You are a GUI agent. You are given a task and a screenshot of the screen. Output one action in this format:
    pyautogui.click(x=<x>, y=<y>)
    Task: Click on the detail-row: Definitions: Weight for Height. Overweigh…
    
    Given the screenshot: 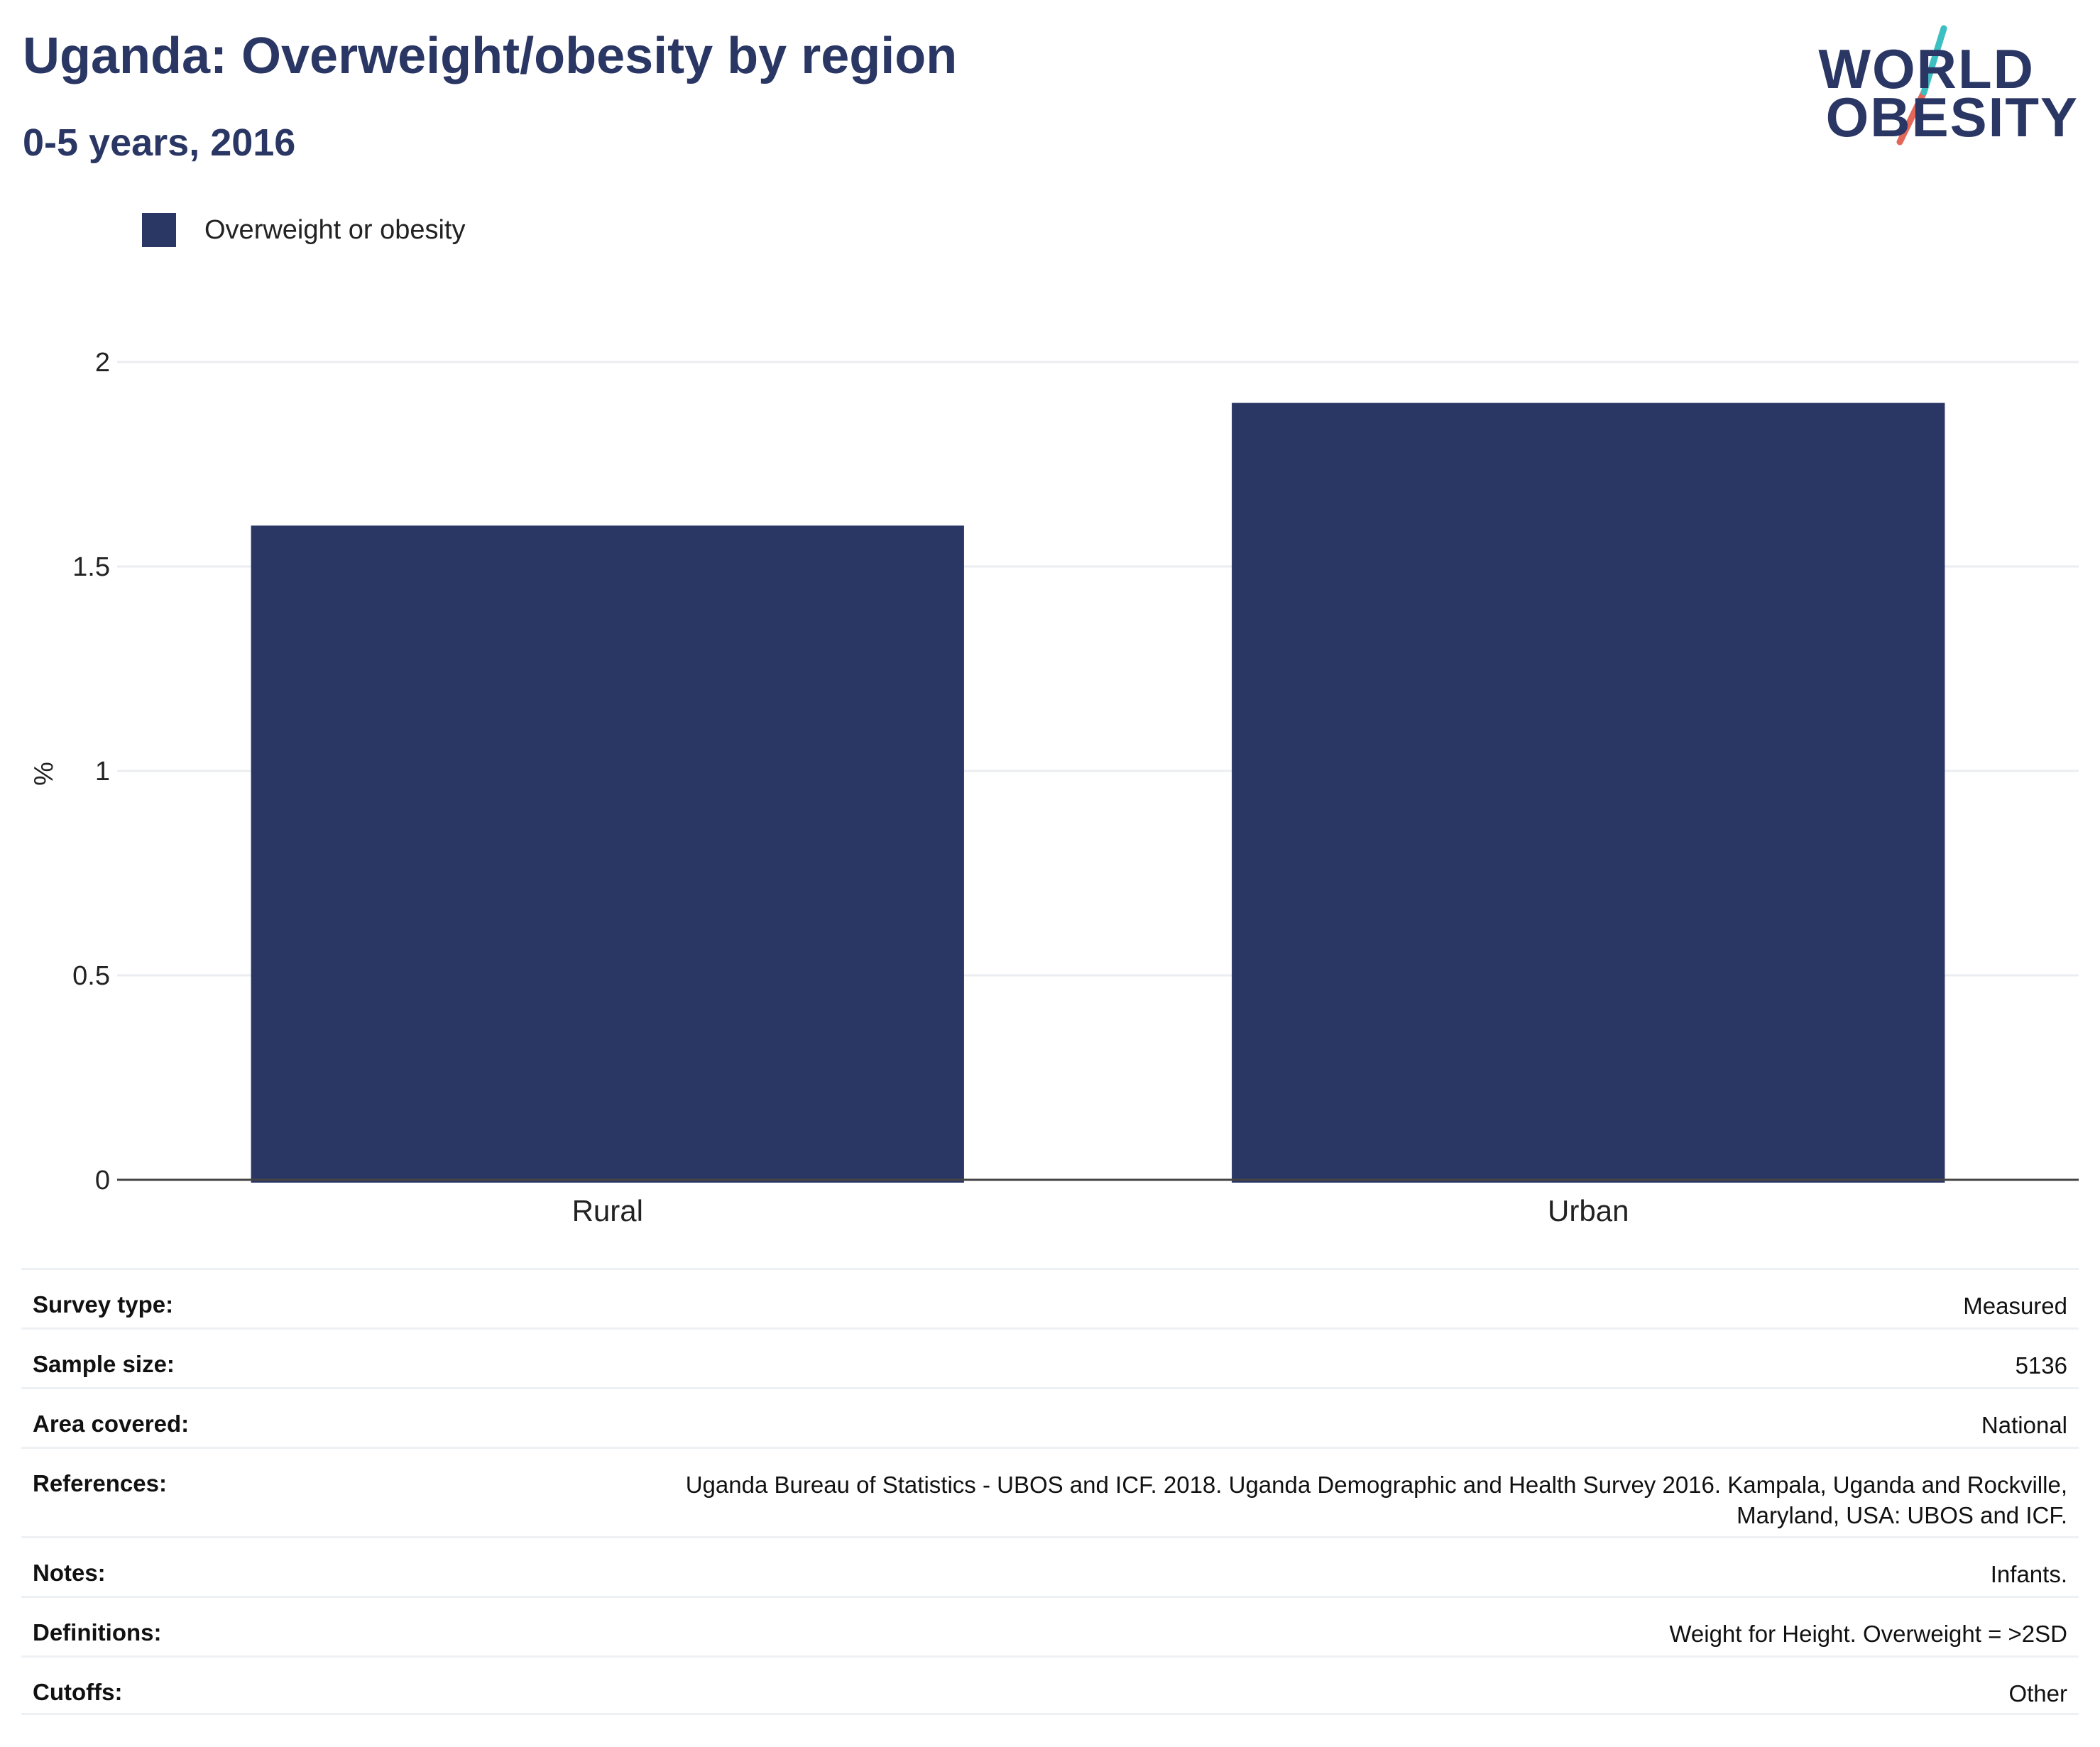 What is the action you would take?
    pyautogui.click(x=1050, y=1625)
    